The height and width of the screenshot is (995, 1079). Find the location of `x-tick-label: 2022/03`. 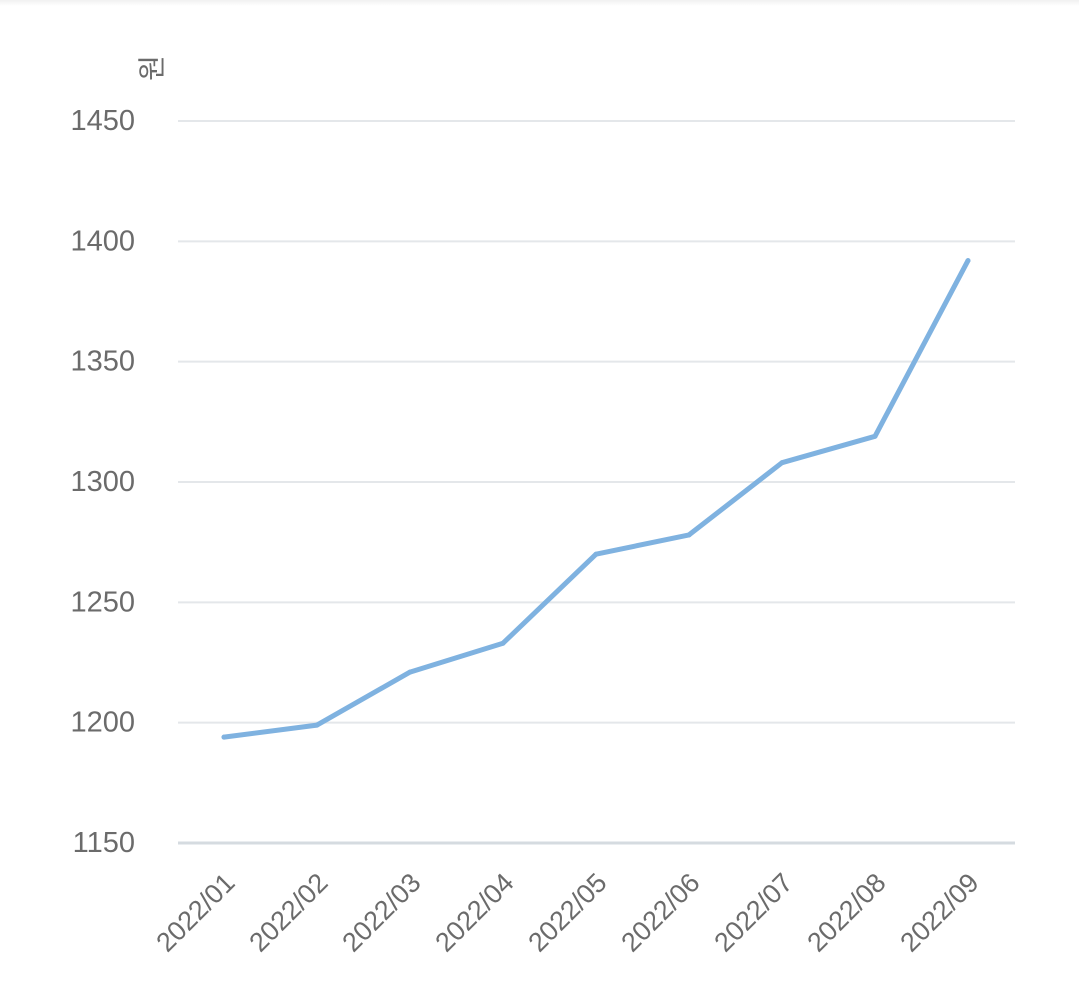

x-tick-label: 2022/03 is located at coordinates (381, 912).